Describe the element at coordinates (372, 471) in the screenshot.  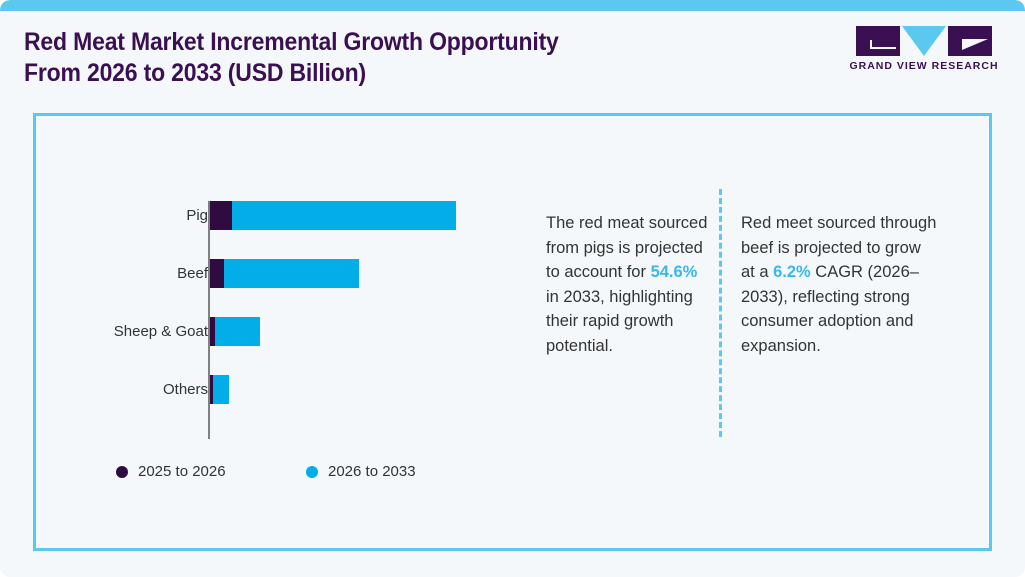
I see `legend-label-2026-2033: 2026 to 2033` at that location.